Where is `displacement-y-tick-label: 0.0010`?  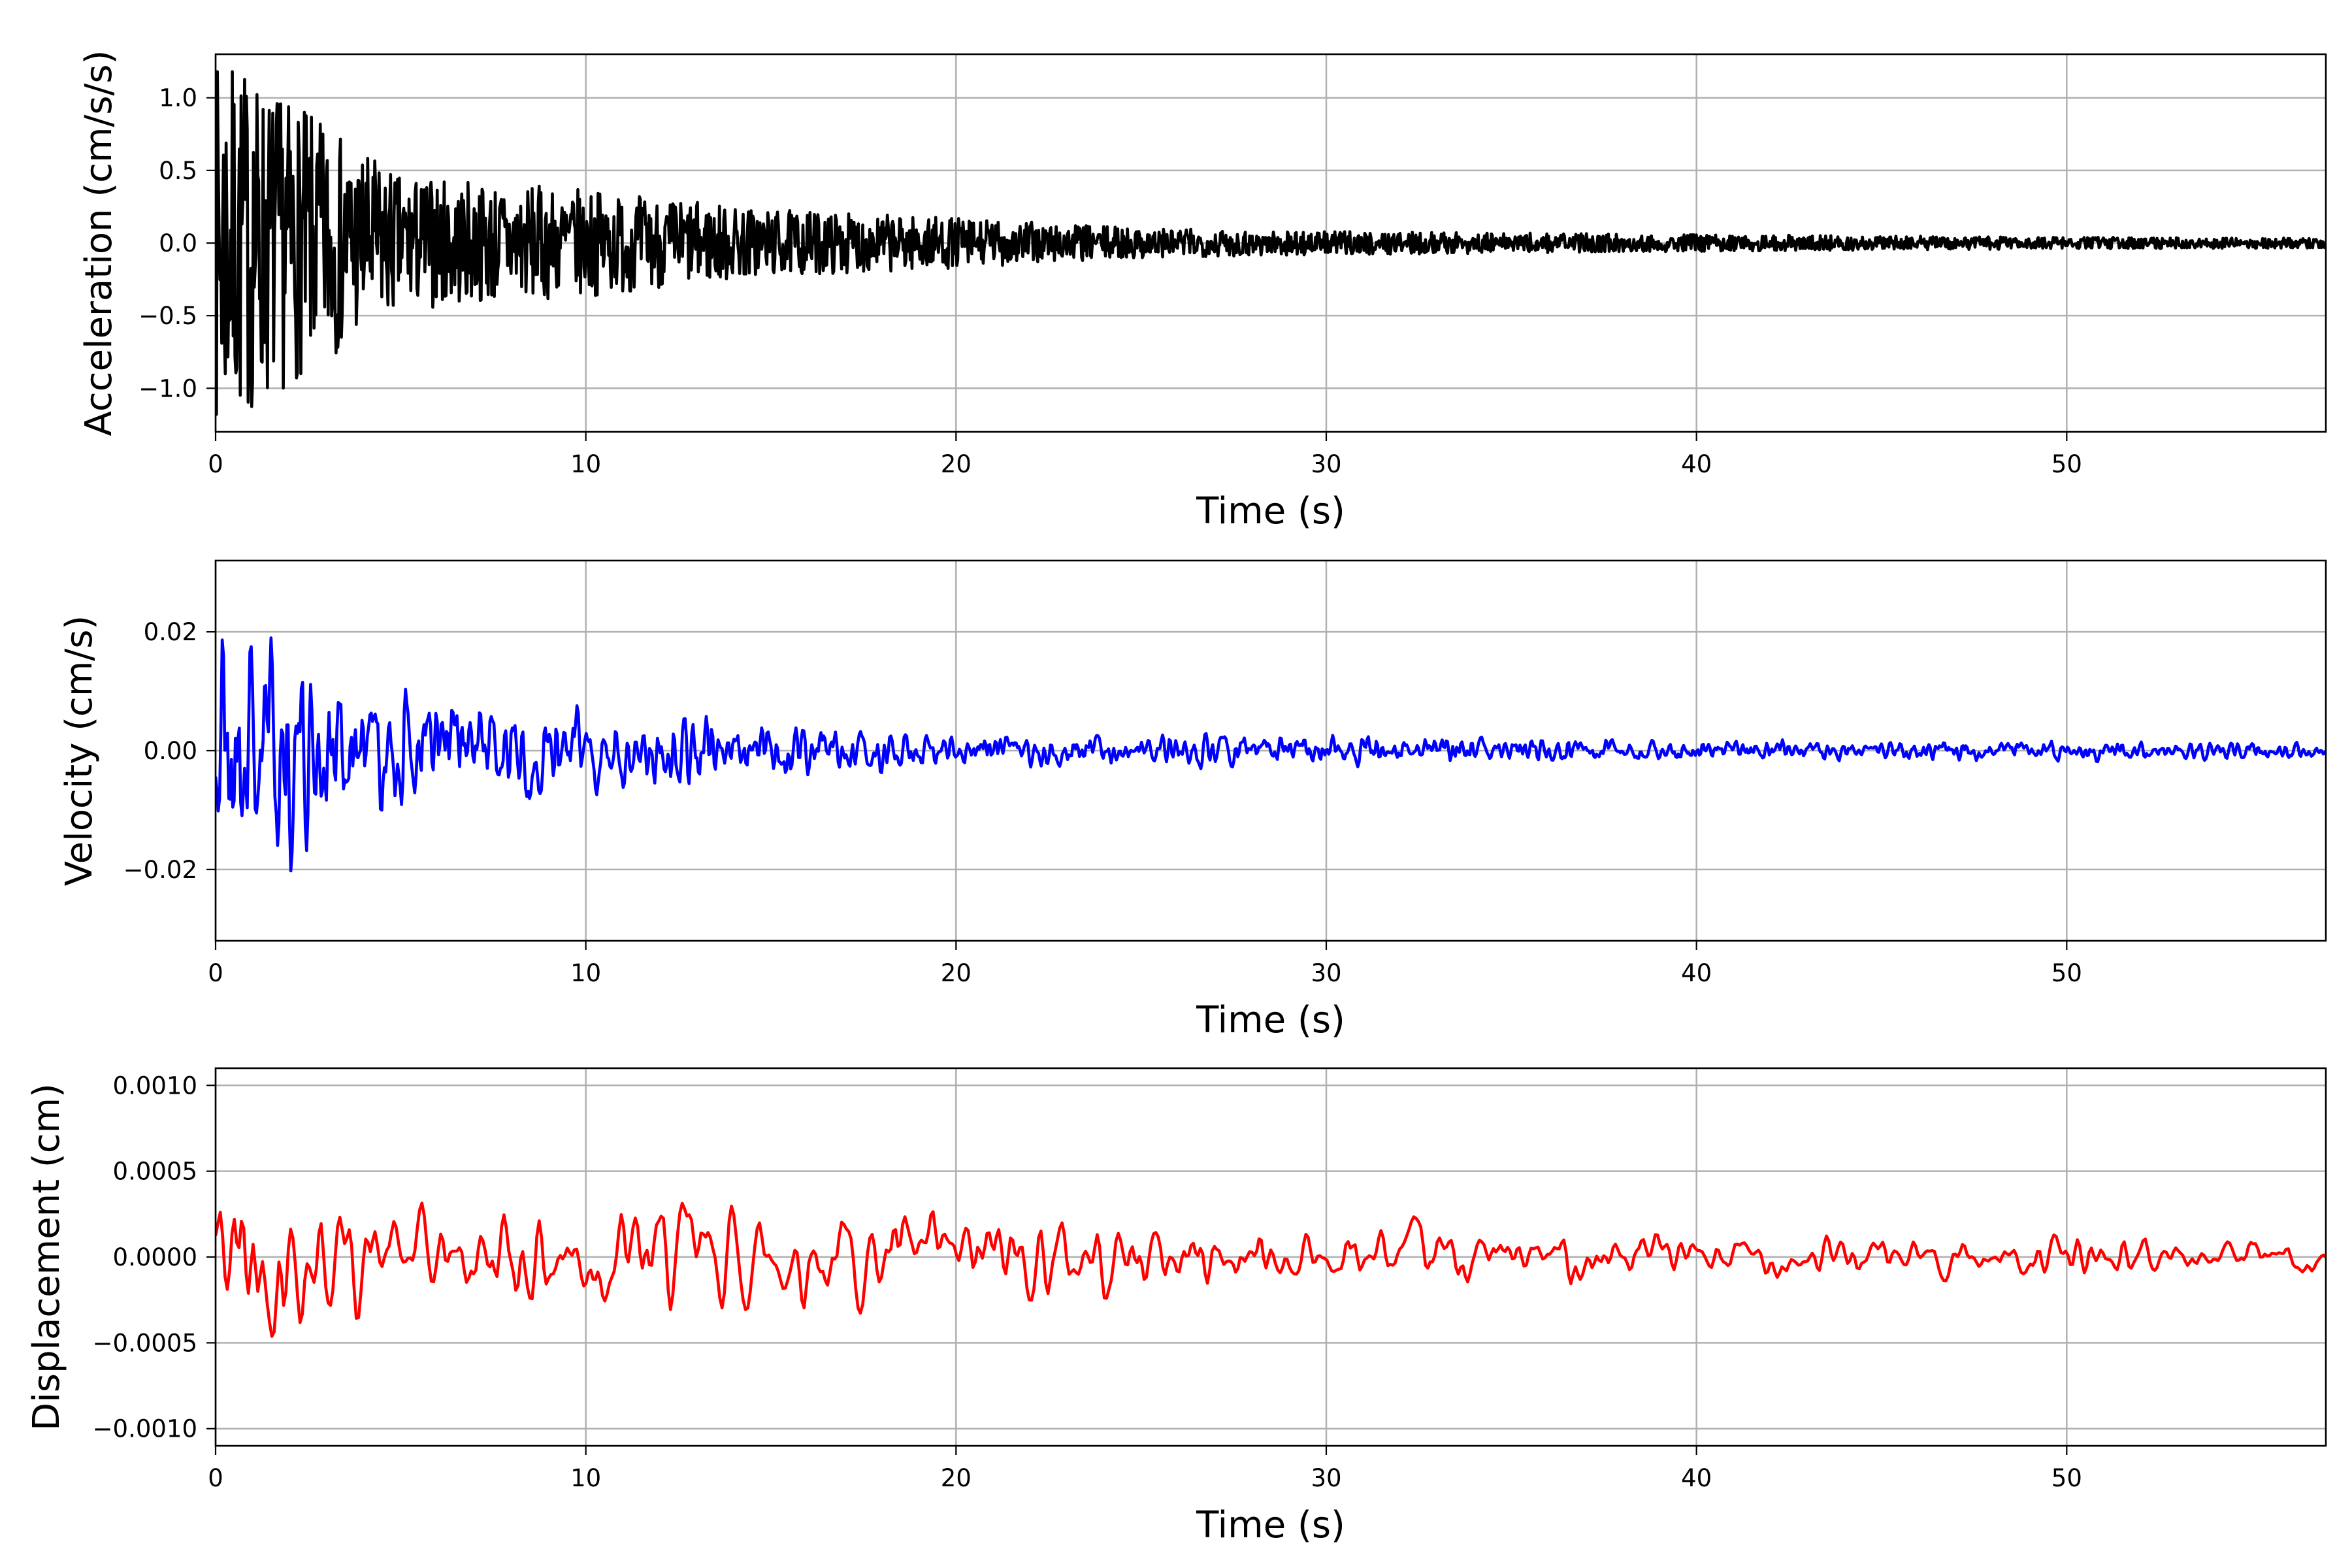
displacement-y-tick-label: 0.0010 is located at coordinates (155, 1085).